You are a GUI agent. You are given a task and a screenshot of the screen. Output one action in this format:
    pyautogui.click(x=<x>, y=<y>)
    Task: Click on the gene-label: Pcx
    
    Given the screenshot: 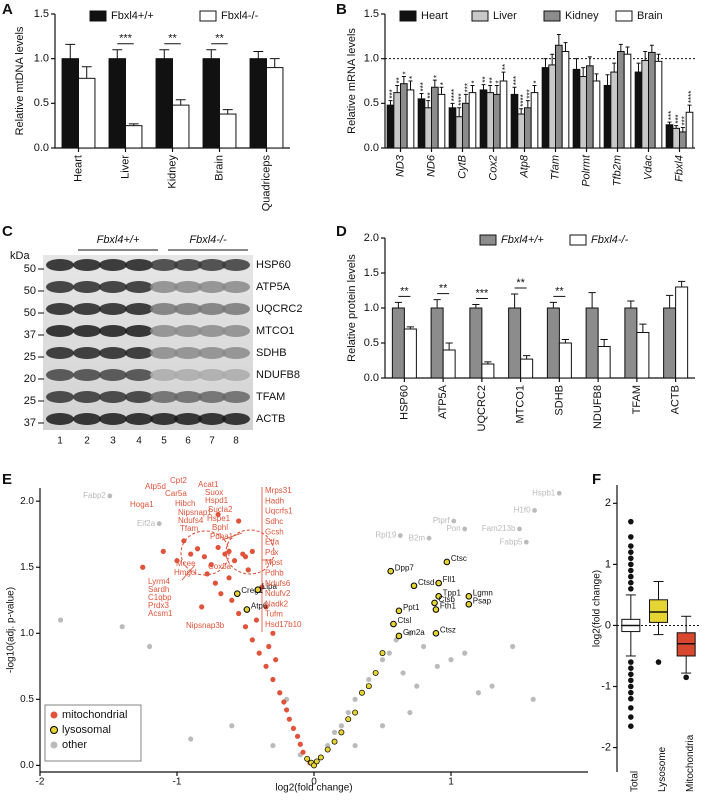 What is the action you would take?
    pyautogui.click(x=271, y=552)
    